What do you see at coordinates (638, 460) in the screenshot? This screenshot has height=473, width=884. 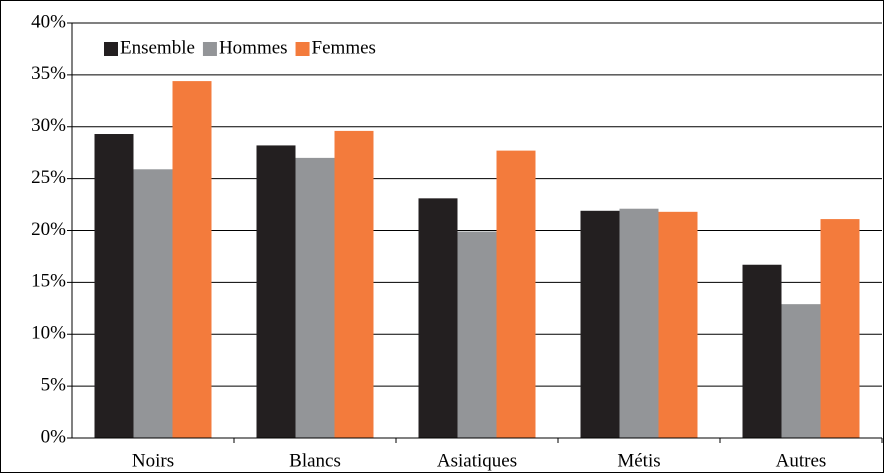 I see `x-tick-label: Métis` at bounding box center [638, 460].